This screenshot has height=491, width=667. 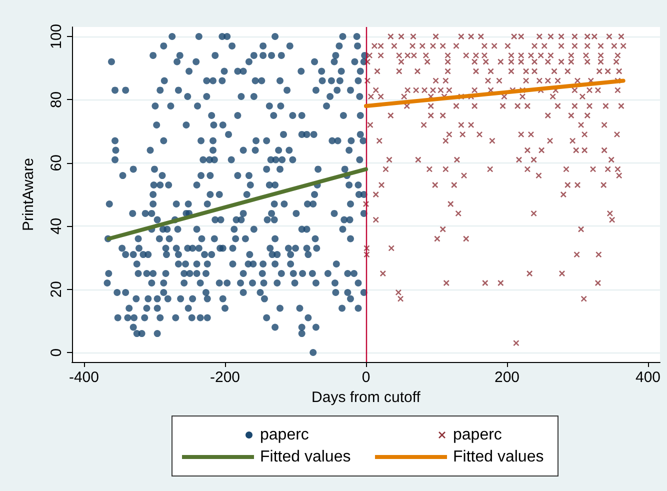 I want to click on y-axis-title: PrintAware, so click(x=28, y=195).